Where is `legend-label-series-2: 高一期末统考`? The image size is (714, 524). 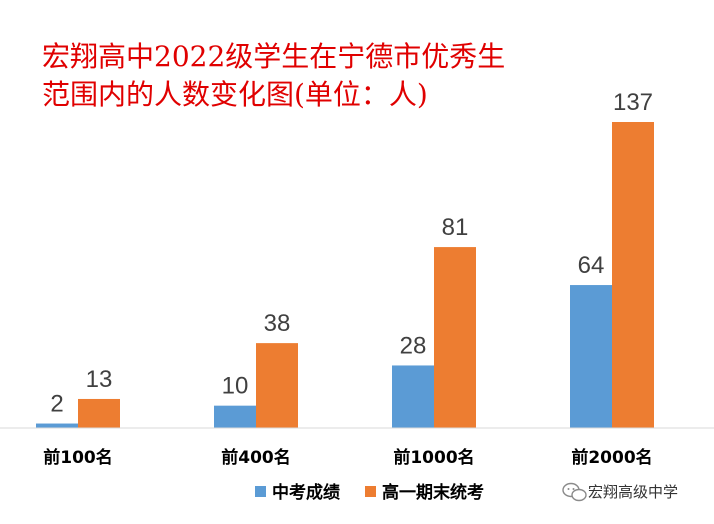 legend-label-series-2: 高一期末统考 is located at coordinates (433, 492).